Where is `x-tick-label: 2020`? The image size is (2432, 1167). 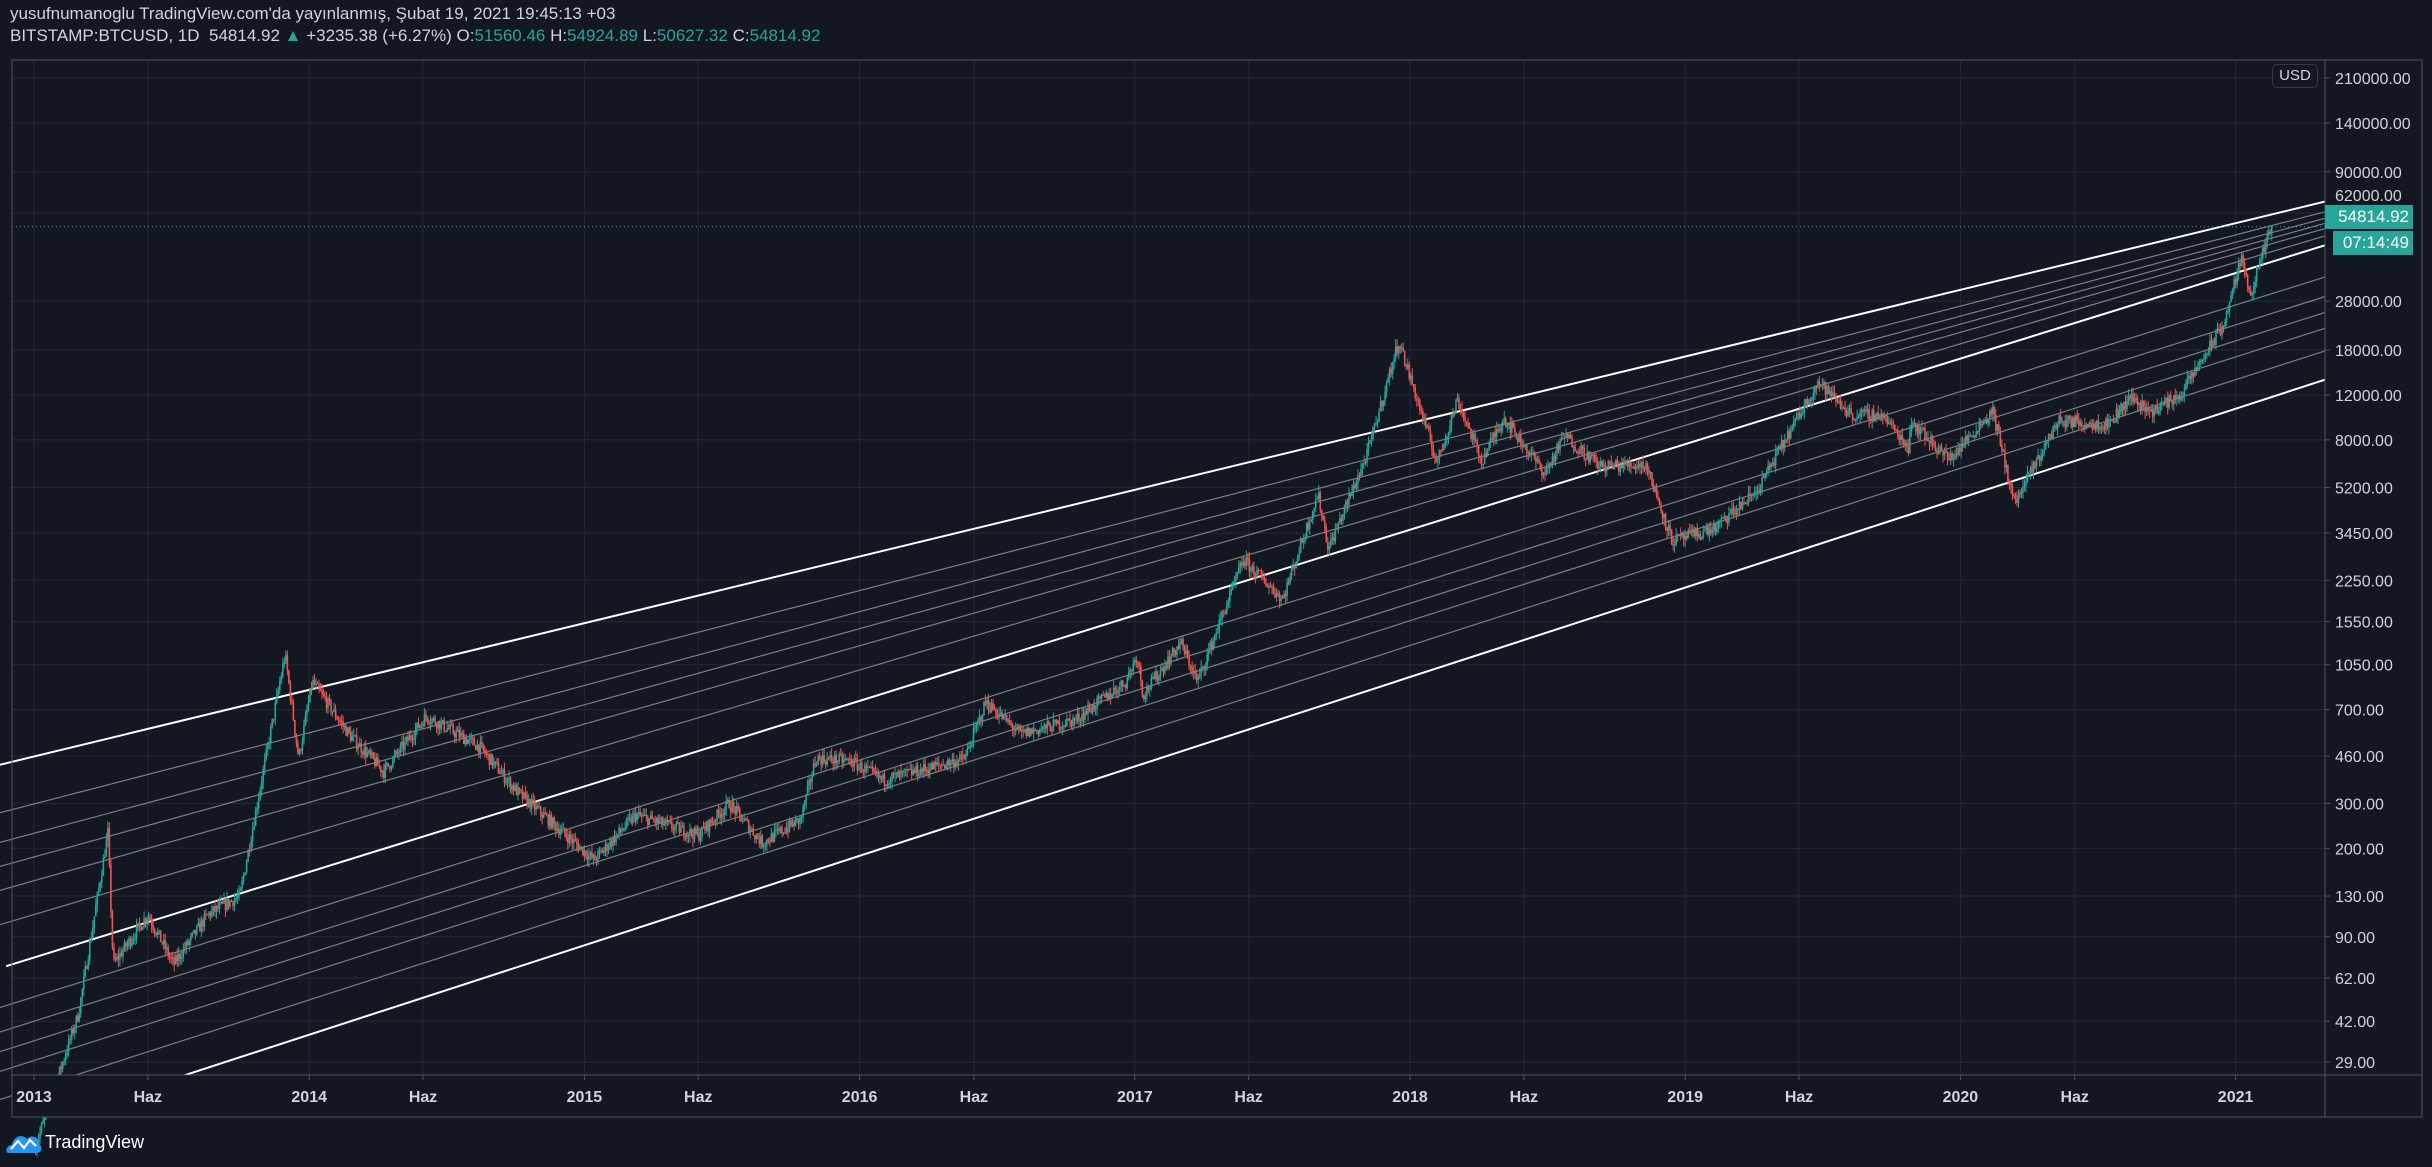
x-tick-label: 2020 is located at coordinates (1961, 1097).